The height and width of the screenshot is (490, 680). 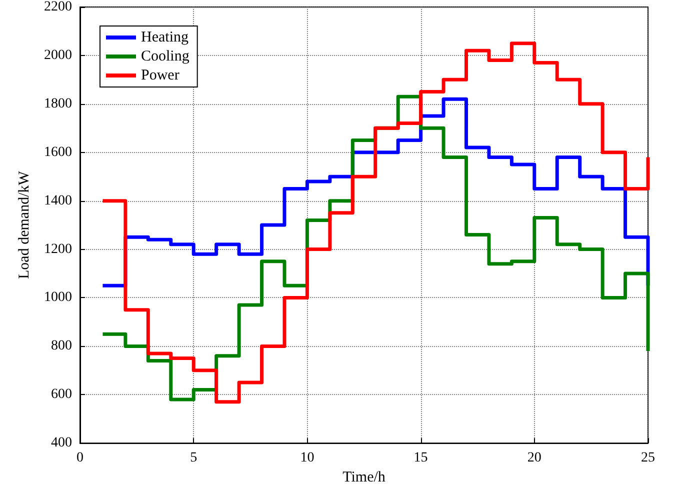 What do you see at coordinates (364, 478) in the screenshot?
I see `x-axis-title: Time/h` at bounding box center [364, 478].